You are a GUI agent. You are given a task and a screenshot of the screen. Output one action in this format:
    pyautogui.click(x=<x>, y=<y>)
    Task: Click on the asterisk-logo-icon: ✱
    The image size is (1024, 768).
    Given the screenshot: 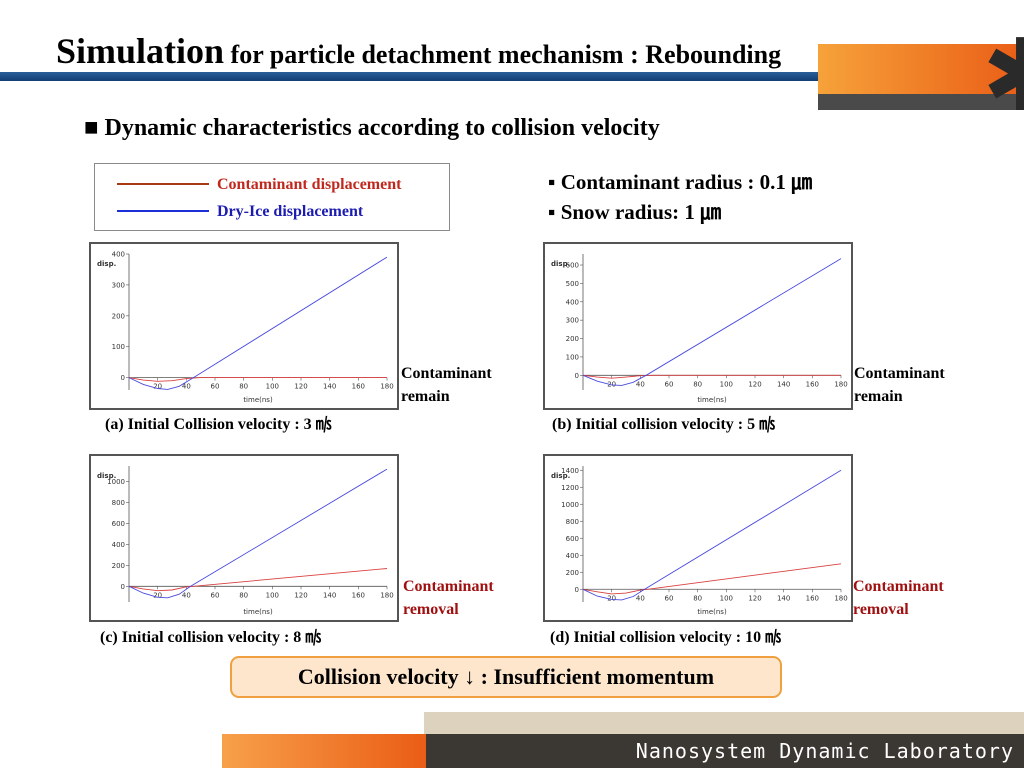 What is the action you would take?
    pyautogui.click(x=1003, y=75)
    